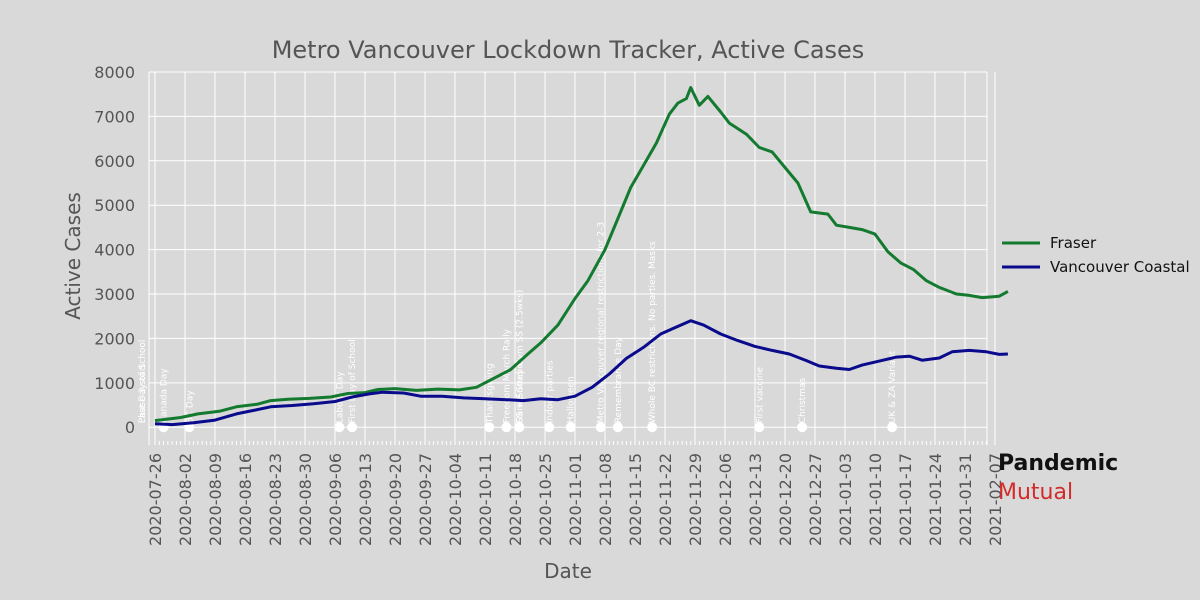 This screenshot has width=1200, height=600. What do you see at coordinates (455, 499) in the screenshot?
I see `x-tick-label: 2020-10-04` at bounding box center [455, 499].